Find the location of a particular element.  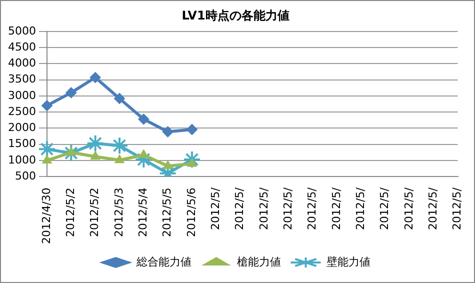

y-tick-label: 3000 is located at coordinates (22, 95).